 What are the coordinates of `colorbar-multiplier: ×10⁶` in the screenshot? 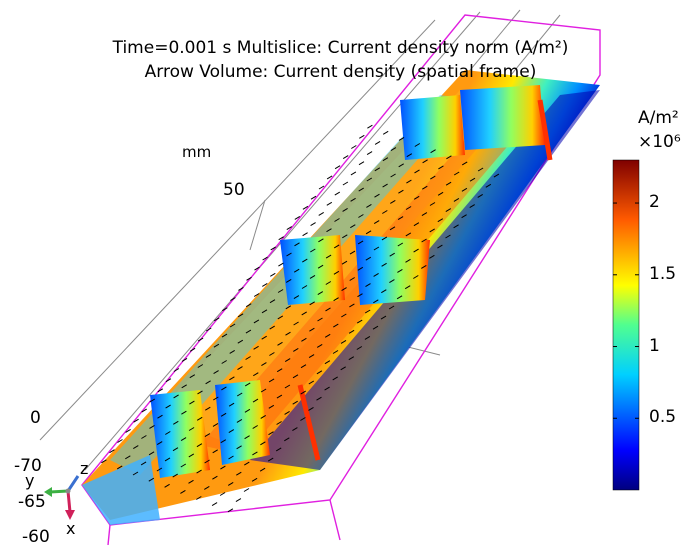 It's located at (659, 142).